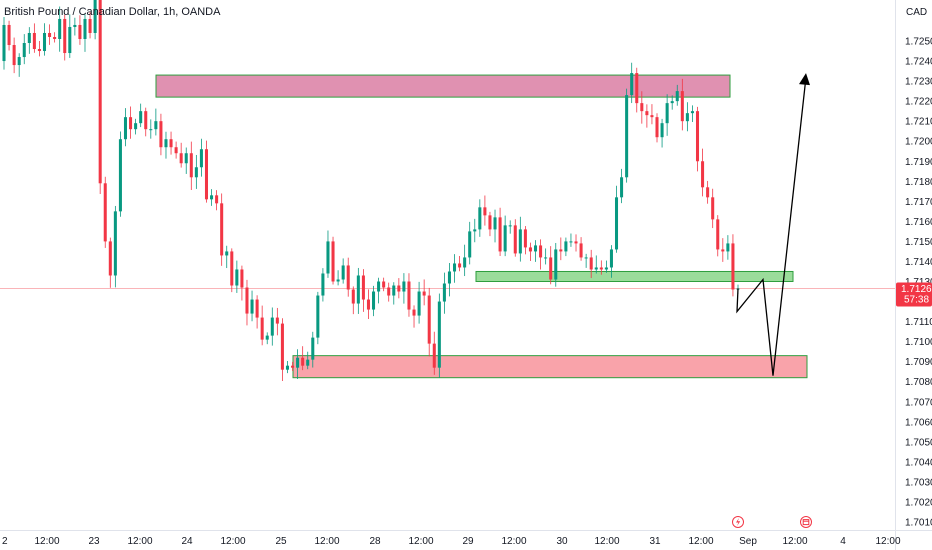  Describe the element at coordinates (771, 226) in the screenshot. I see `projection-path` at that location.